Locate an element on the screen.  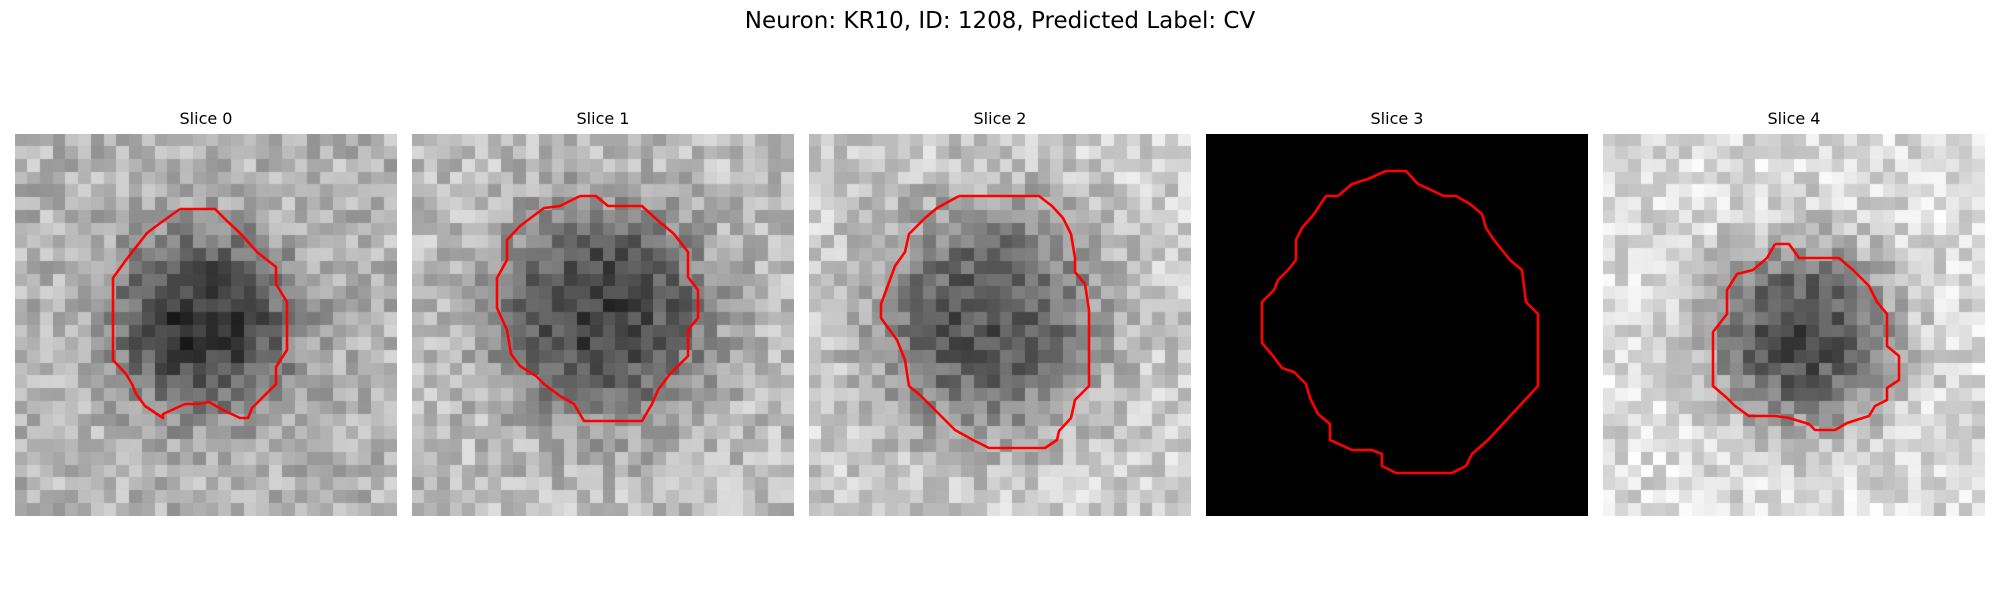
slice-panel-4: Slice 4 is located at coordinates (1794, 314).